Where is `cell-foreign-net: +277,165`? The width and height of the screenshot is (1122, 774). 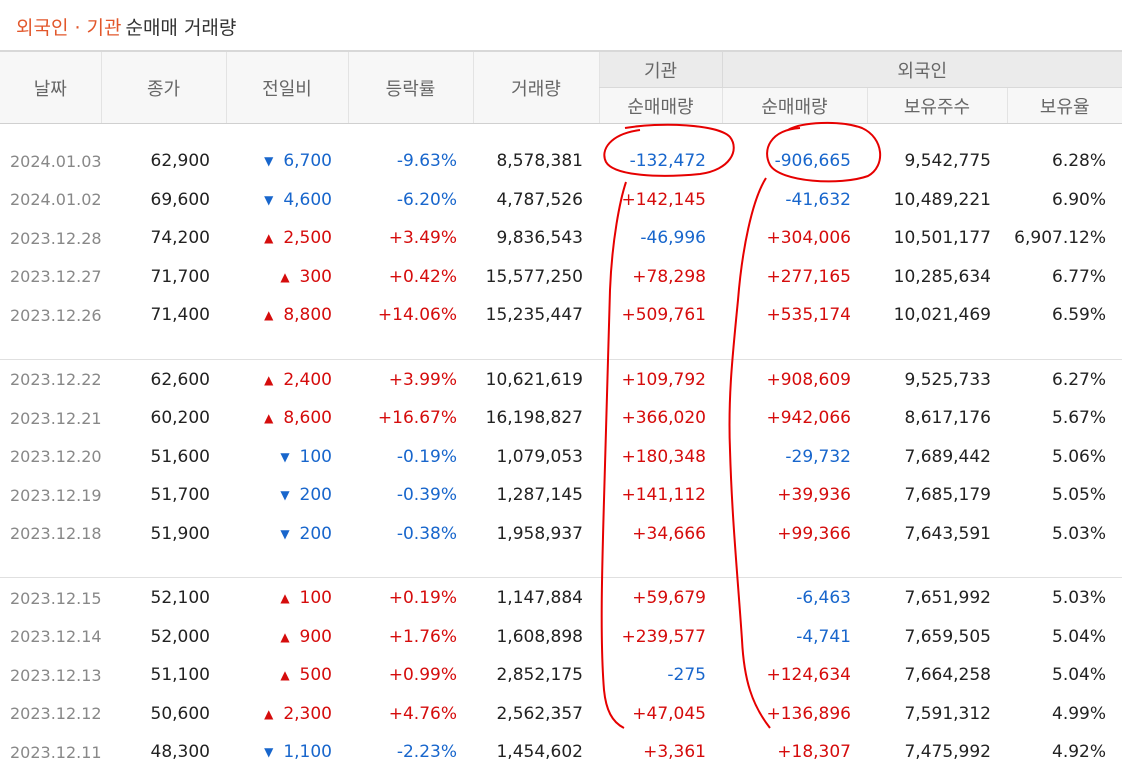
cell-foreign-net: +277,165 is located at coordinates (808, 276).